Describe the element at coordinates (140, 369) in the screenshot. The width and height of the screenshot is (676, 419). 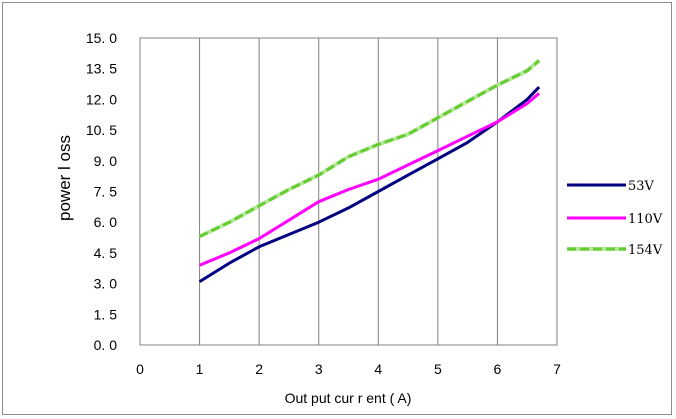
I see `x-tick-label: 0` at that location.